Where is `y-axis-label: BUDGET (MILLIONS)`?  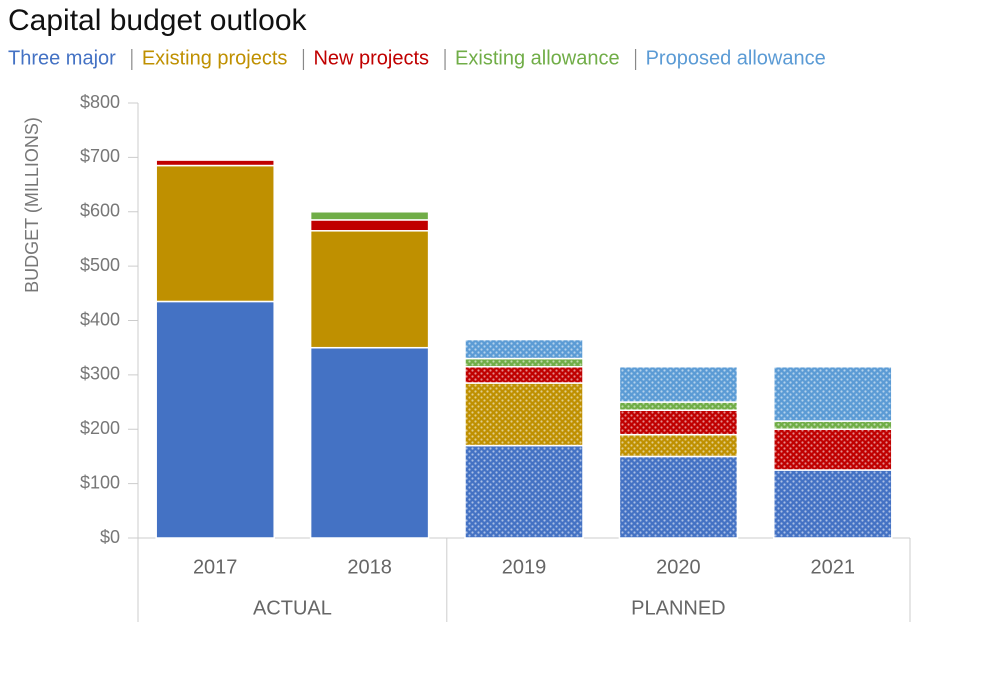 y-axis-label: BUDGET (MILLIONS) is located at coordinates (32, 205).